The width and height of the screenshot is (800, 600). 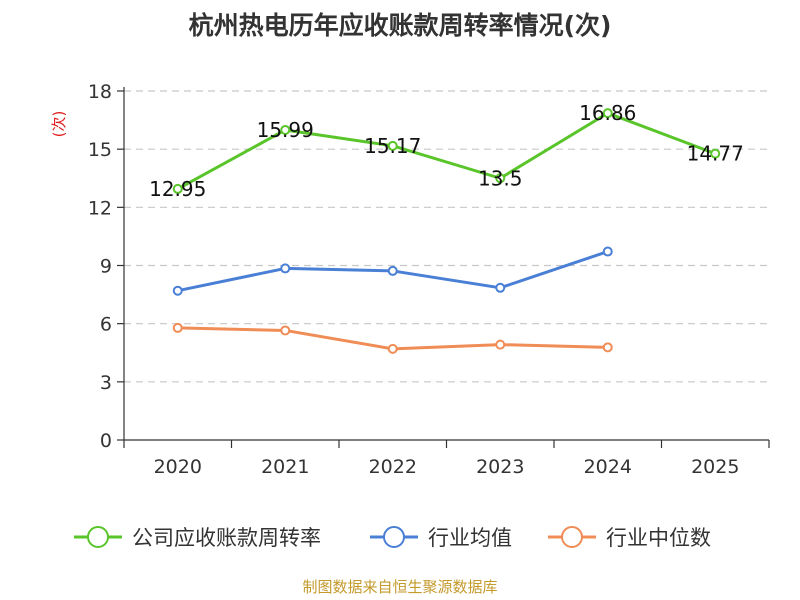 I want to click on x-tick-label: 2022, so click(x=393, y=467).